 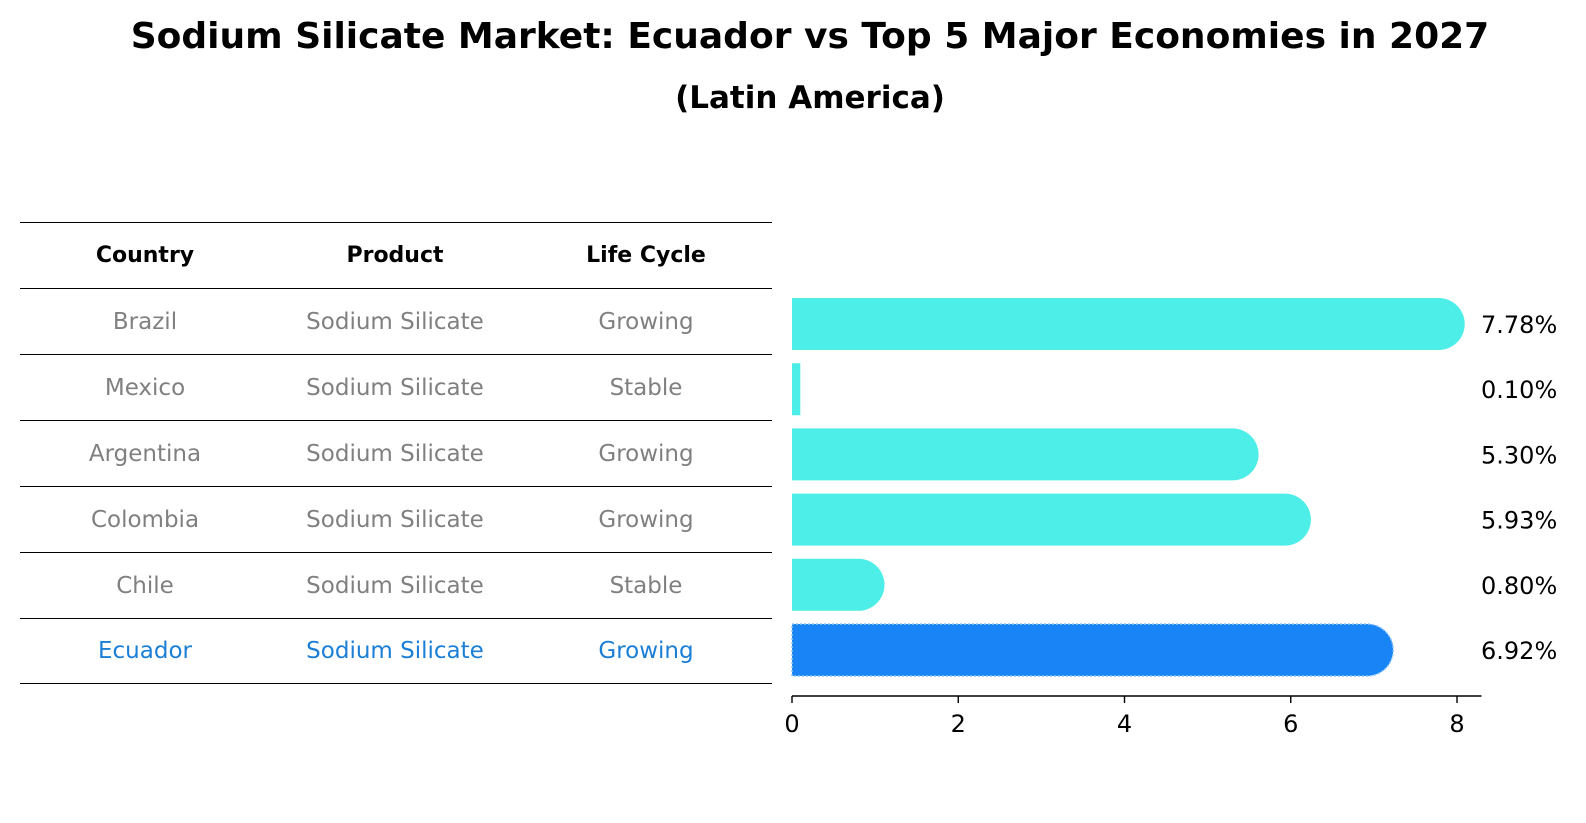 What do you see at coordinates (1025, 454) in the screenshot?
I see `bar-argentina` at bounding box center [1025, 454].